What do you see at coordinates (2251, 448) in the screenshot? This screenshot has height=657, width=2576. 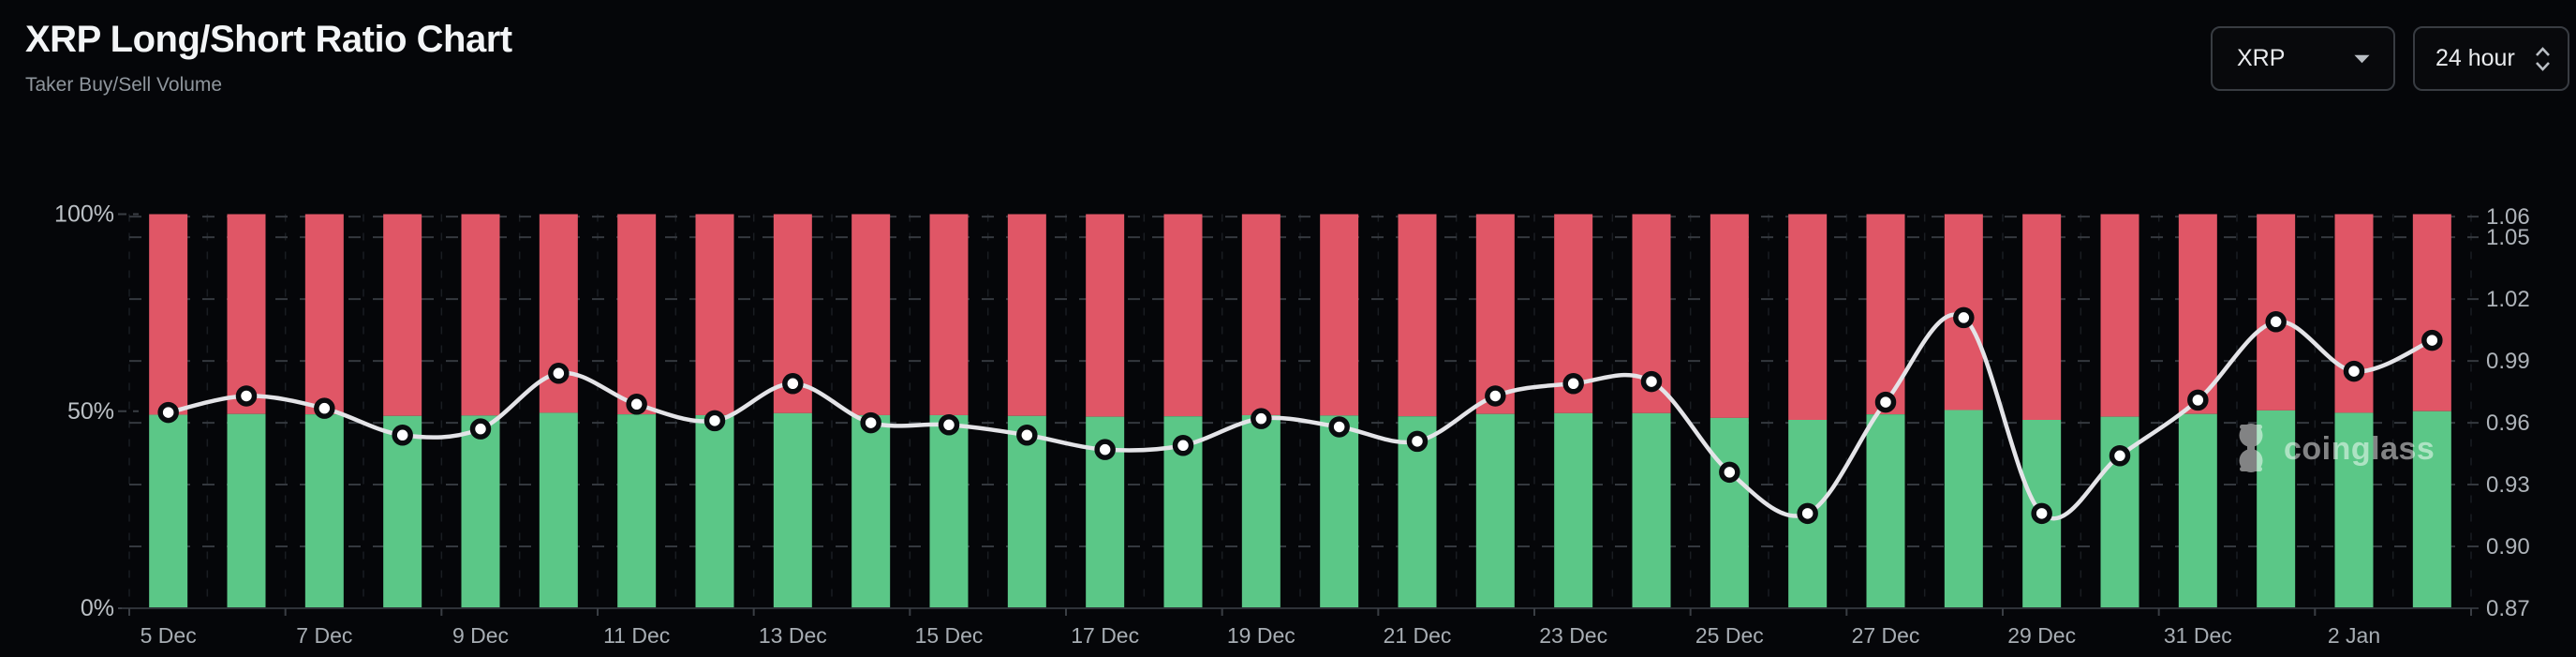 I see `coinglass-logo-icon` at bounding box center [2251, 448].